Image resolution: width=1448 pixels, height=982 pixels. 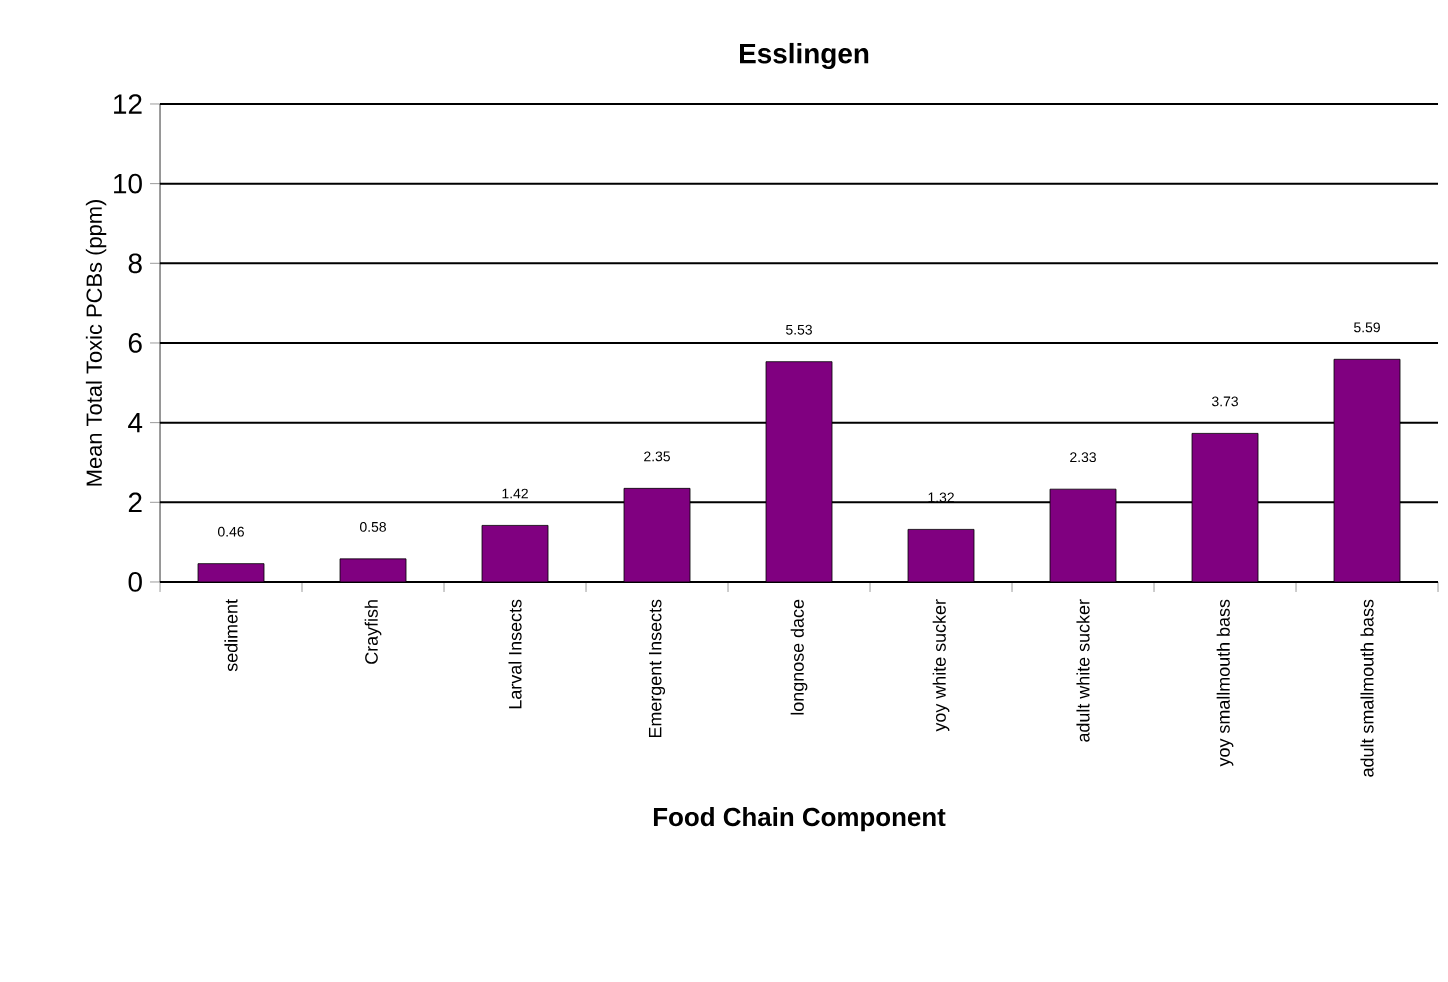 What do you see at coordinates (135, 343) in the screenshot?
I see `y-tick-label: 6` at bounding box center [135, 343].